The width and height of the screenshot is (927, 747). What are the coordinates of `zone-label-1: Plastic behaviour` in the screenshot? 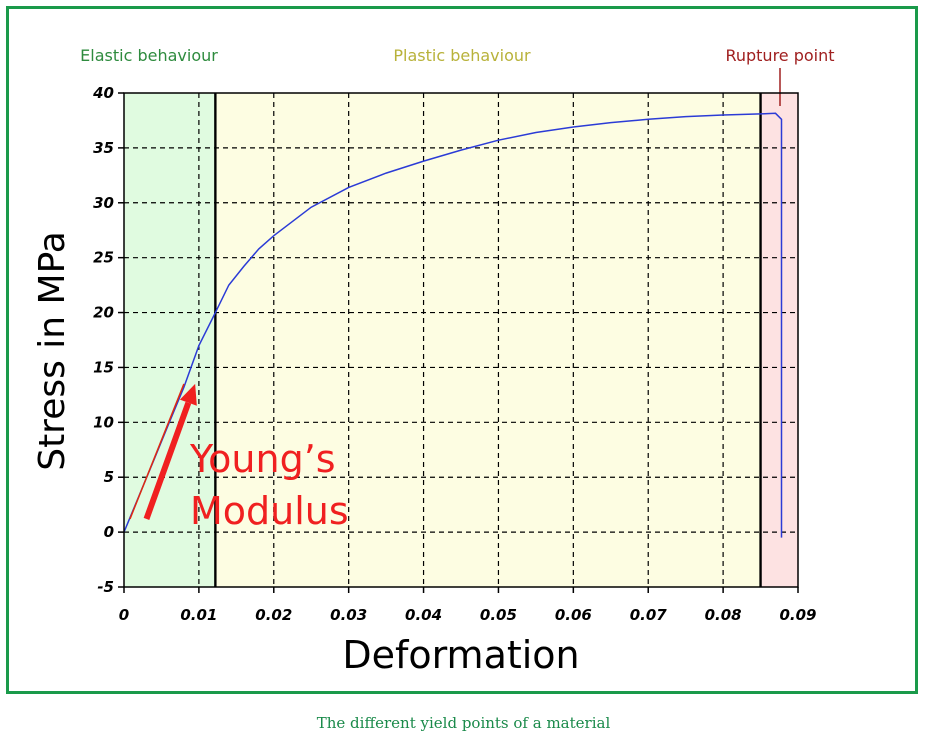 It's located at (462, 55).